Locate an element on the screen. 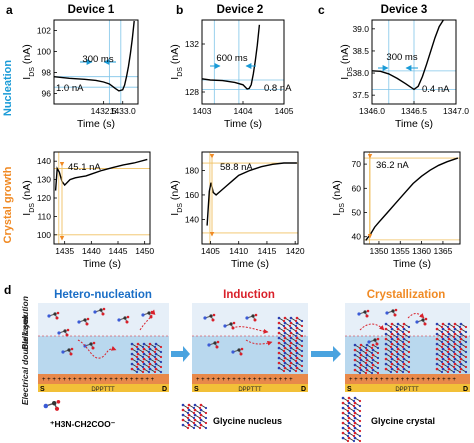 This screenshot has width=474, height=443. substrate-label-1: DPPTTT is located at coordinates (103, 390).